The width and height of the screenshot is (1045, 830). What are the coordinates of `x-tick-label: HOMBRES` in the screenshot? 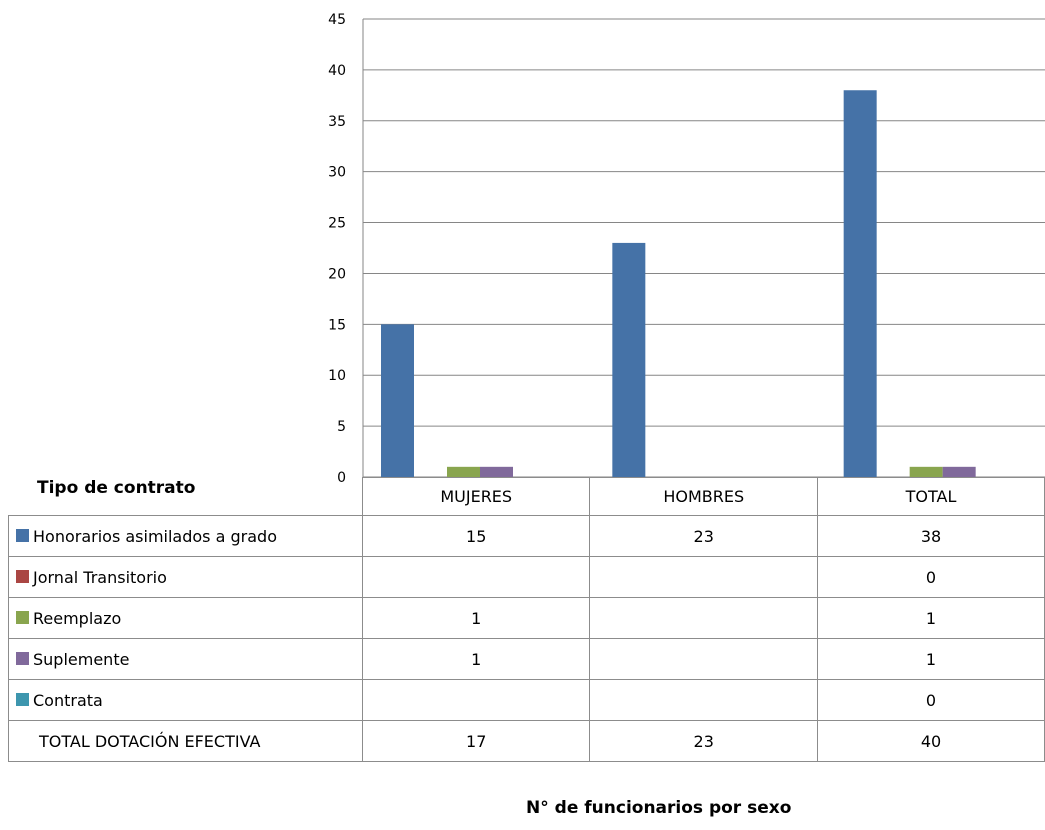 It's located at (704, 496).